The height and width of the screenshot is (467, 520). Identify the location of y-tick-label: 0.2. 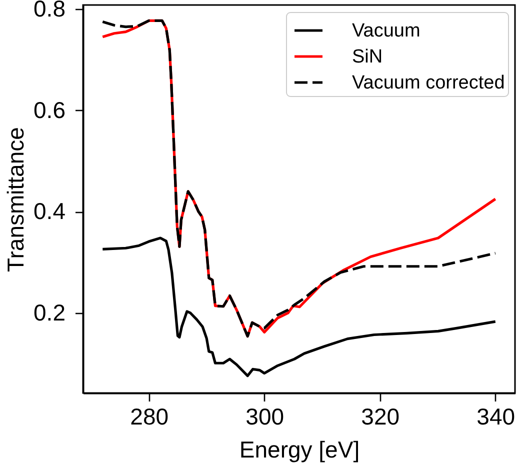
(50, 312).